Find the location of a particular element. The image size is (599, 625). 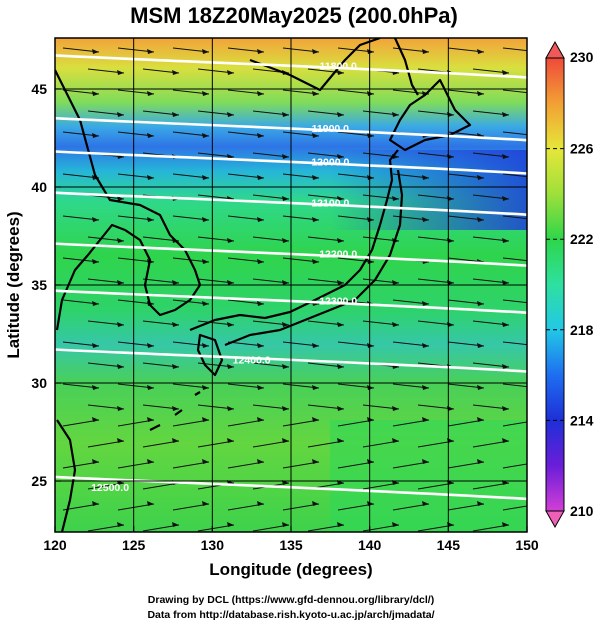

contour-label: 11900.0 is located at coordinates (331, 129).